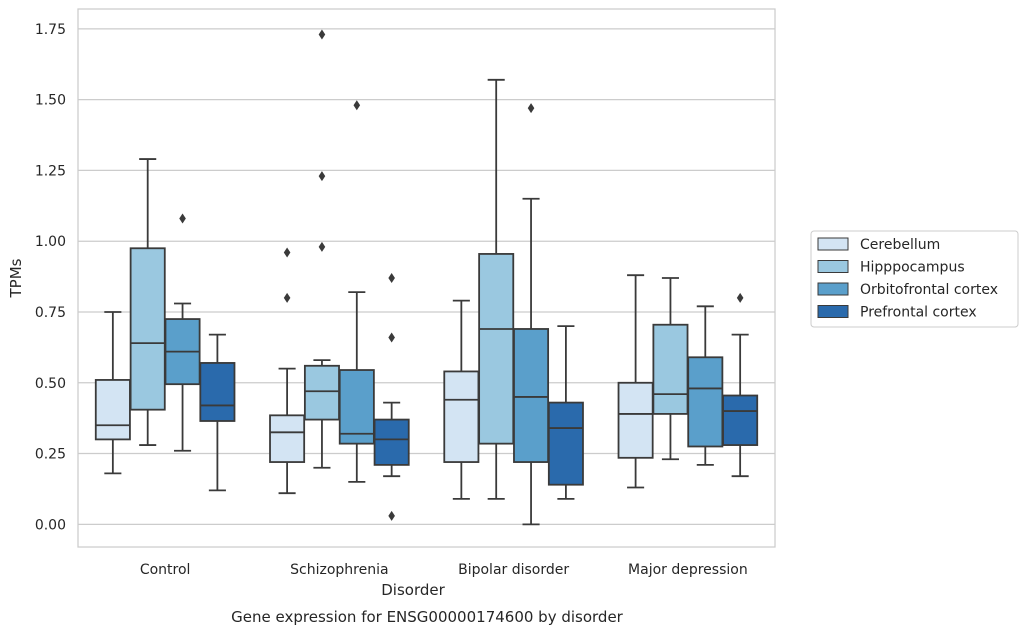  I want to click on y-tick-label: 0.00, so click(50, 525).